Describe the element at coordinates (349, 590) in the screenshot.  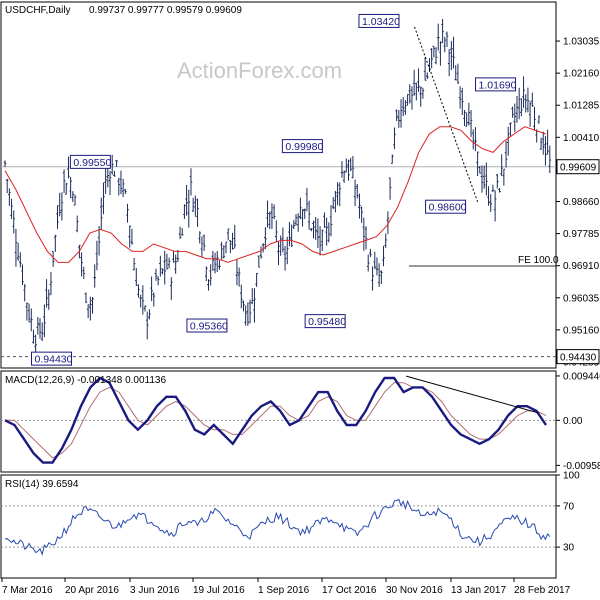
I see `date-tick-label: 17 Oct 2016` at that location.